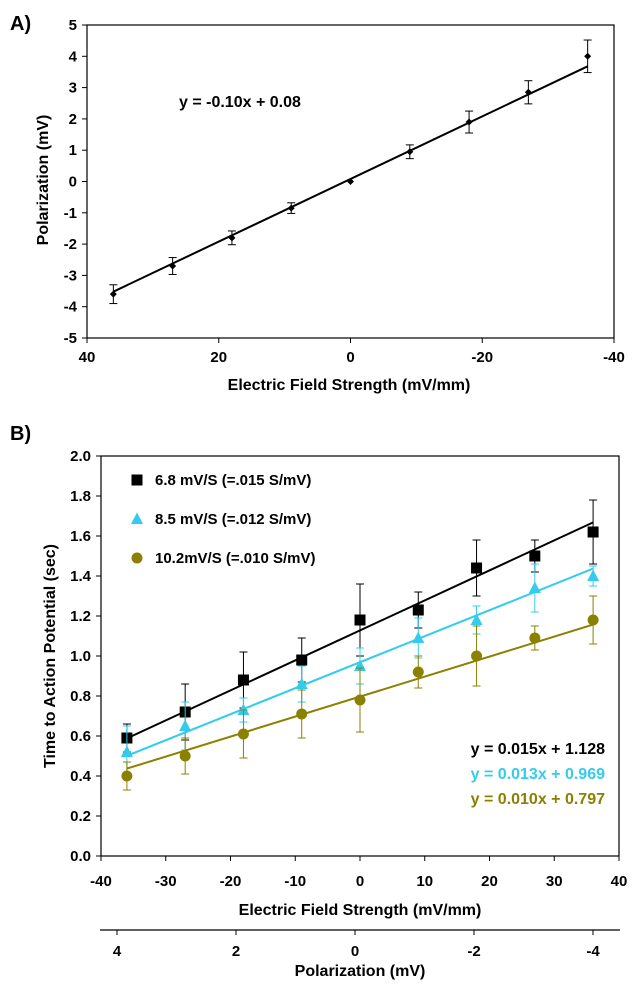 The height and width of the screenshot is (986, 639). What do you see at coordinates (295, 881) in the screenshot?
I see `panel-b-xtick-label: -10` at bounding box center [295, 881].